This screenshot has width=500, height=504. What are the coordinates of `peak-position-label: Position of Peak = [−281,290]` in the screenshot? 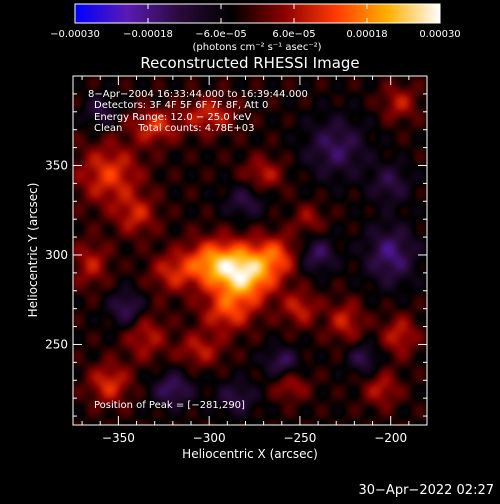 It's located at (169, 405).